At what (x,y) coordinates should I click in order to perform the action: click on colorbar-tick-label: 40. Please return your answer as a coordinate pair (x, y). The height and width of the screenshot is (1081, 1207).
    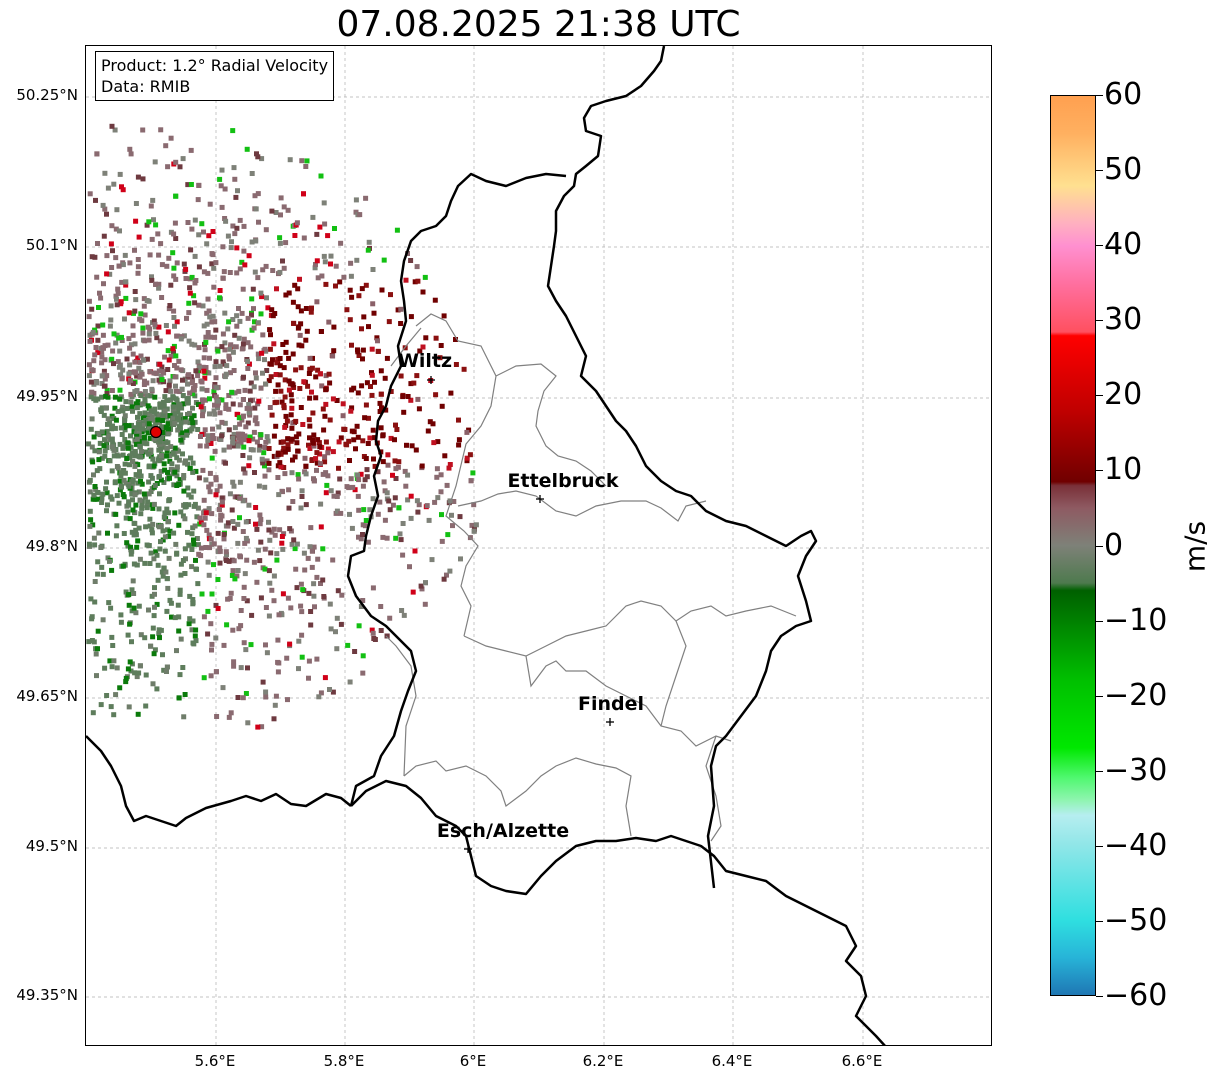
    Looking at the image, I should click on (1123, 245).